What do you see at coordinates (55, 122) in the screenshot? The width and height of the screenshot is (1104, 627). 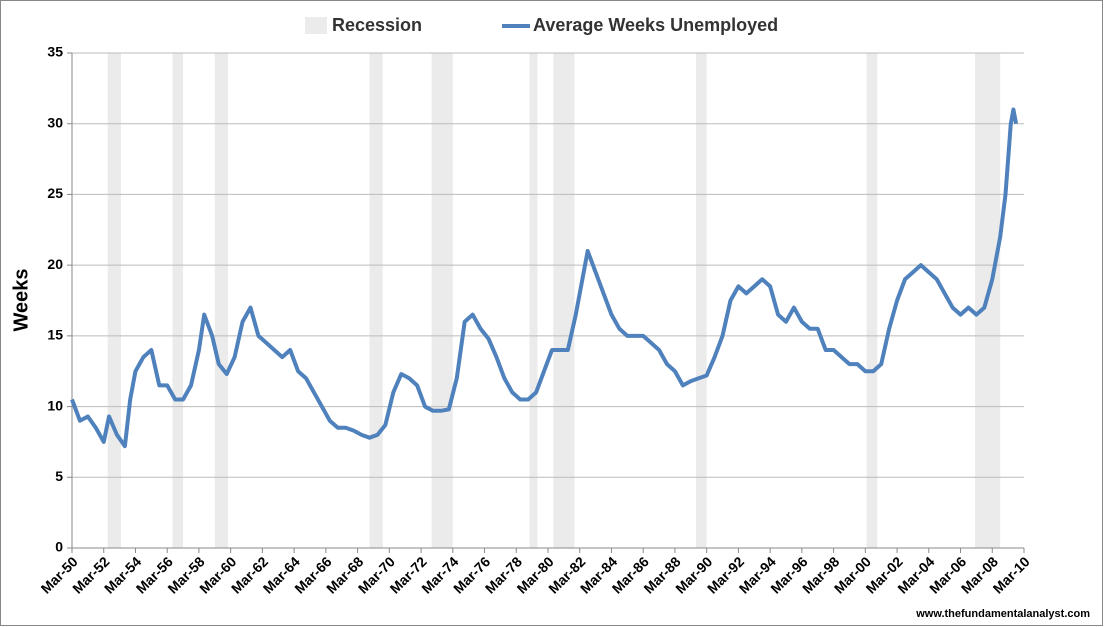 I see `y-tick-label: 30` at bounding box center [55, 122].